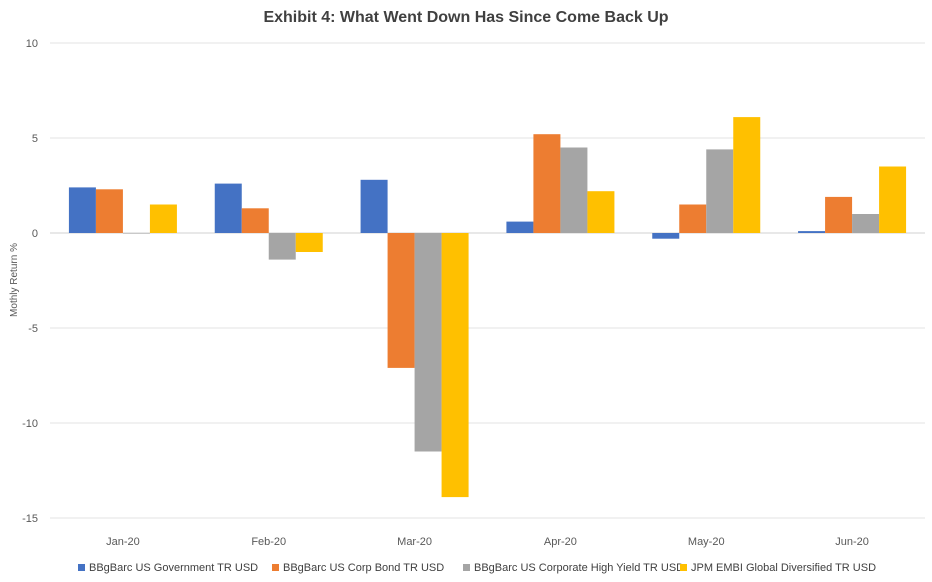 The image size is (932, 582). I want to click on y-tick-label: 5, so click(35, 139).